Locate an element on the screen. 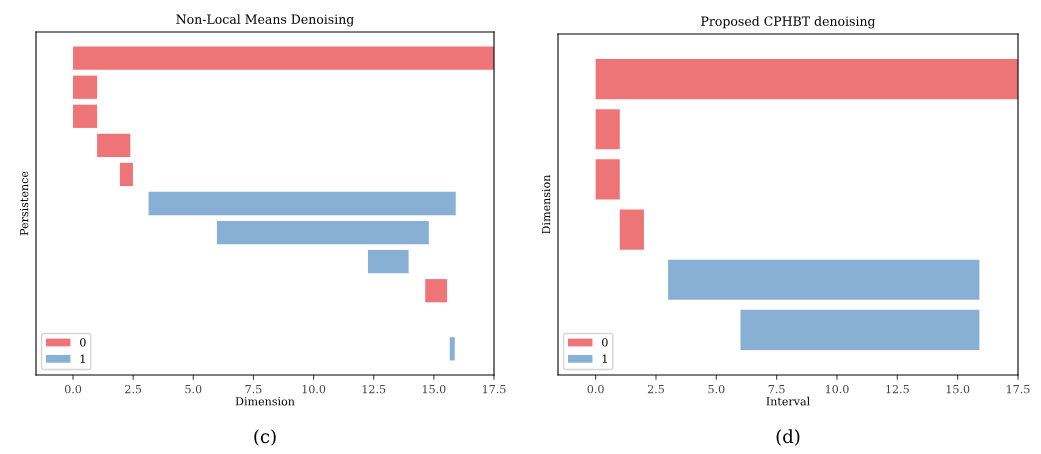  text: (d) is located at coordinates (788, 437).